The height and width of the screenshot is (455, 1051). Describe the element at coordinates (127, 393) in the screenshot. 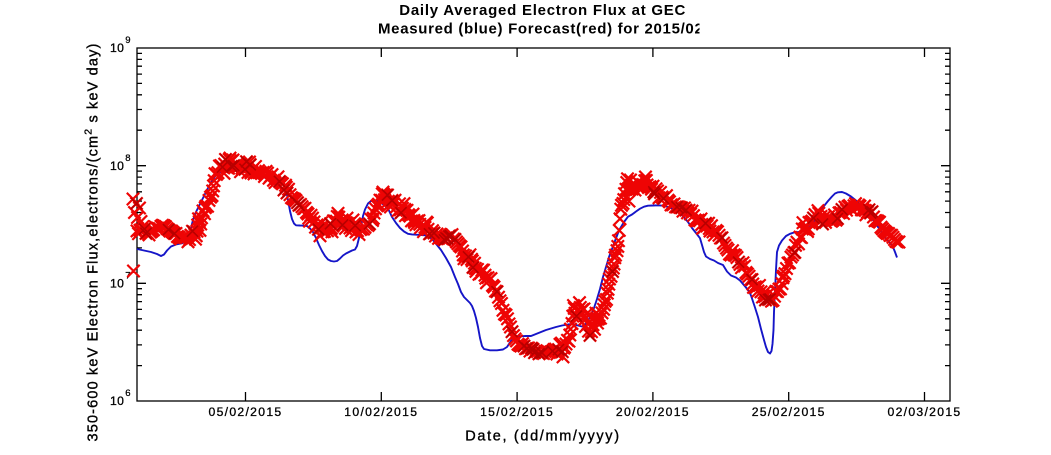

I see `svg-text: 6` at that location.